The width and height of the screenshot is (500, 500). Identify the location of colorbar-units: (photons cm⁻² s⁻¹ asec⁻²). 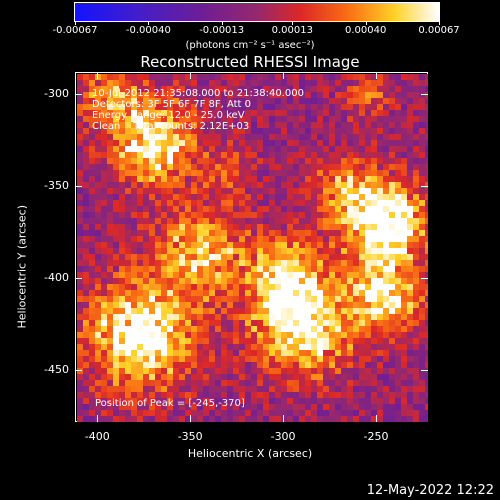
(250, 45).